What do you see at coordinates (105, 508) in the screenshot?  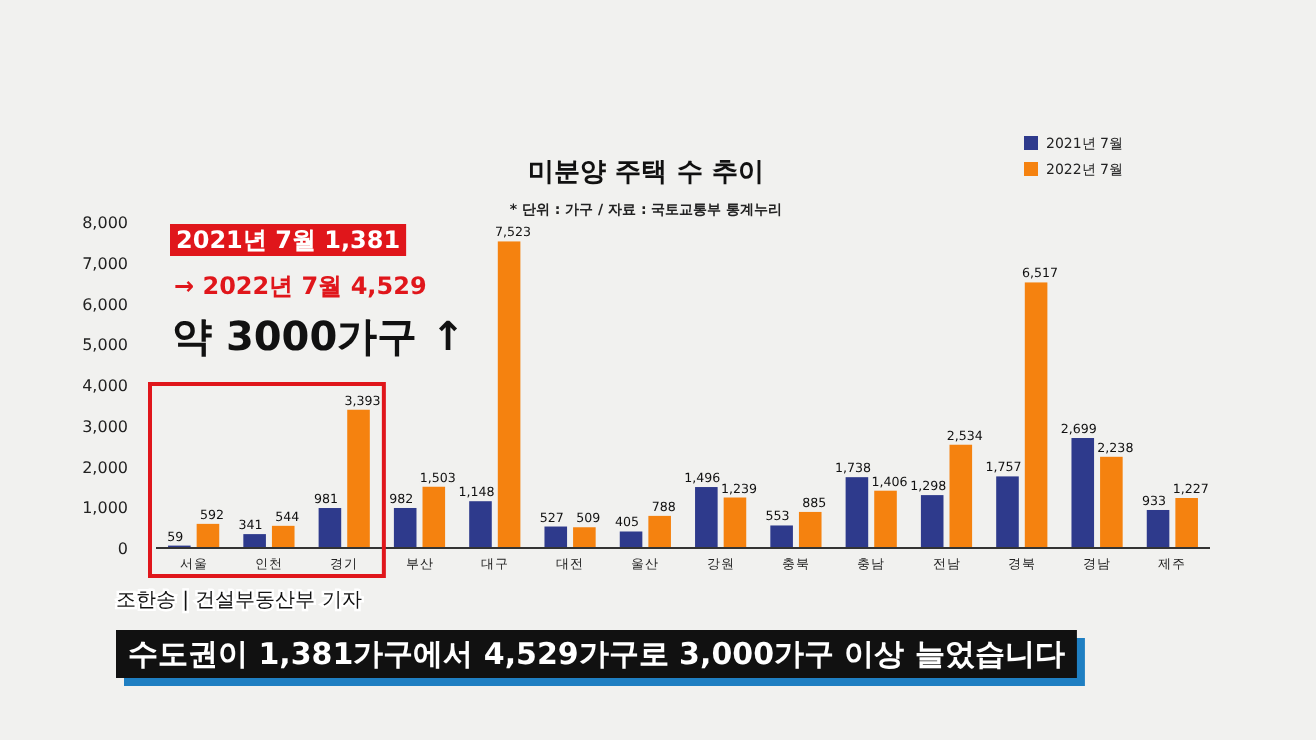 I see `y-tick-label: 1,000` at bounding box center [105, 508].